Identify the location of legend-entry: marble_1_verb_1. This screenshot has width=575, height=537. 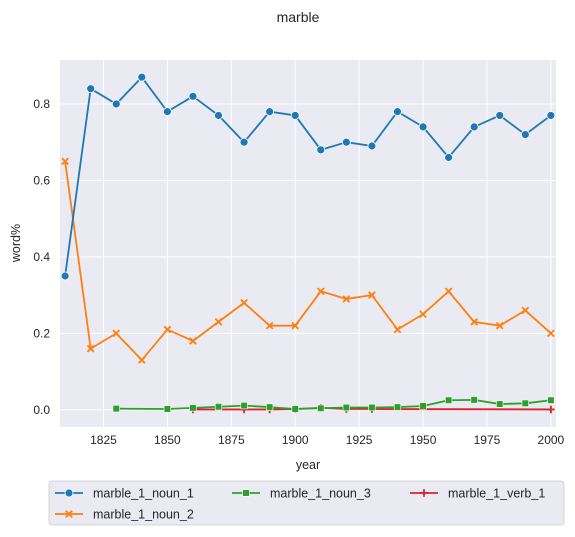
(477, 494).